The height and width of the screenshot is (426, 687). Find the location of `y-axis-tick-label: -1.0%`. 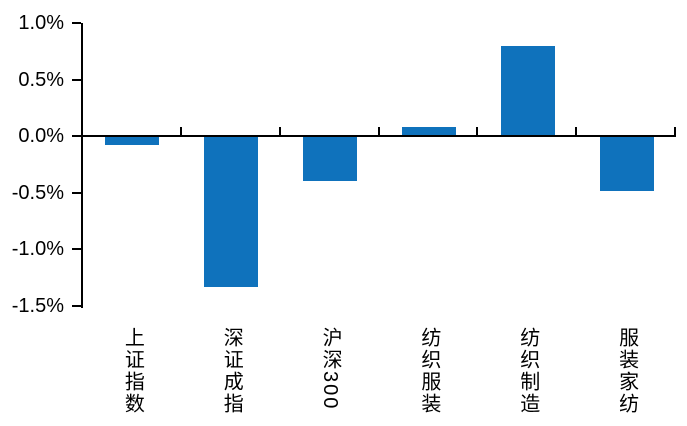

y-axis-tick-label: -1.0% is located at coordinates (37, 249).